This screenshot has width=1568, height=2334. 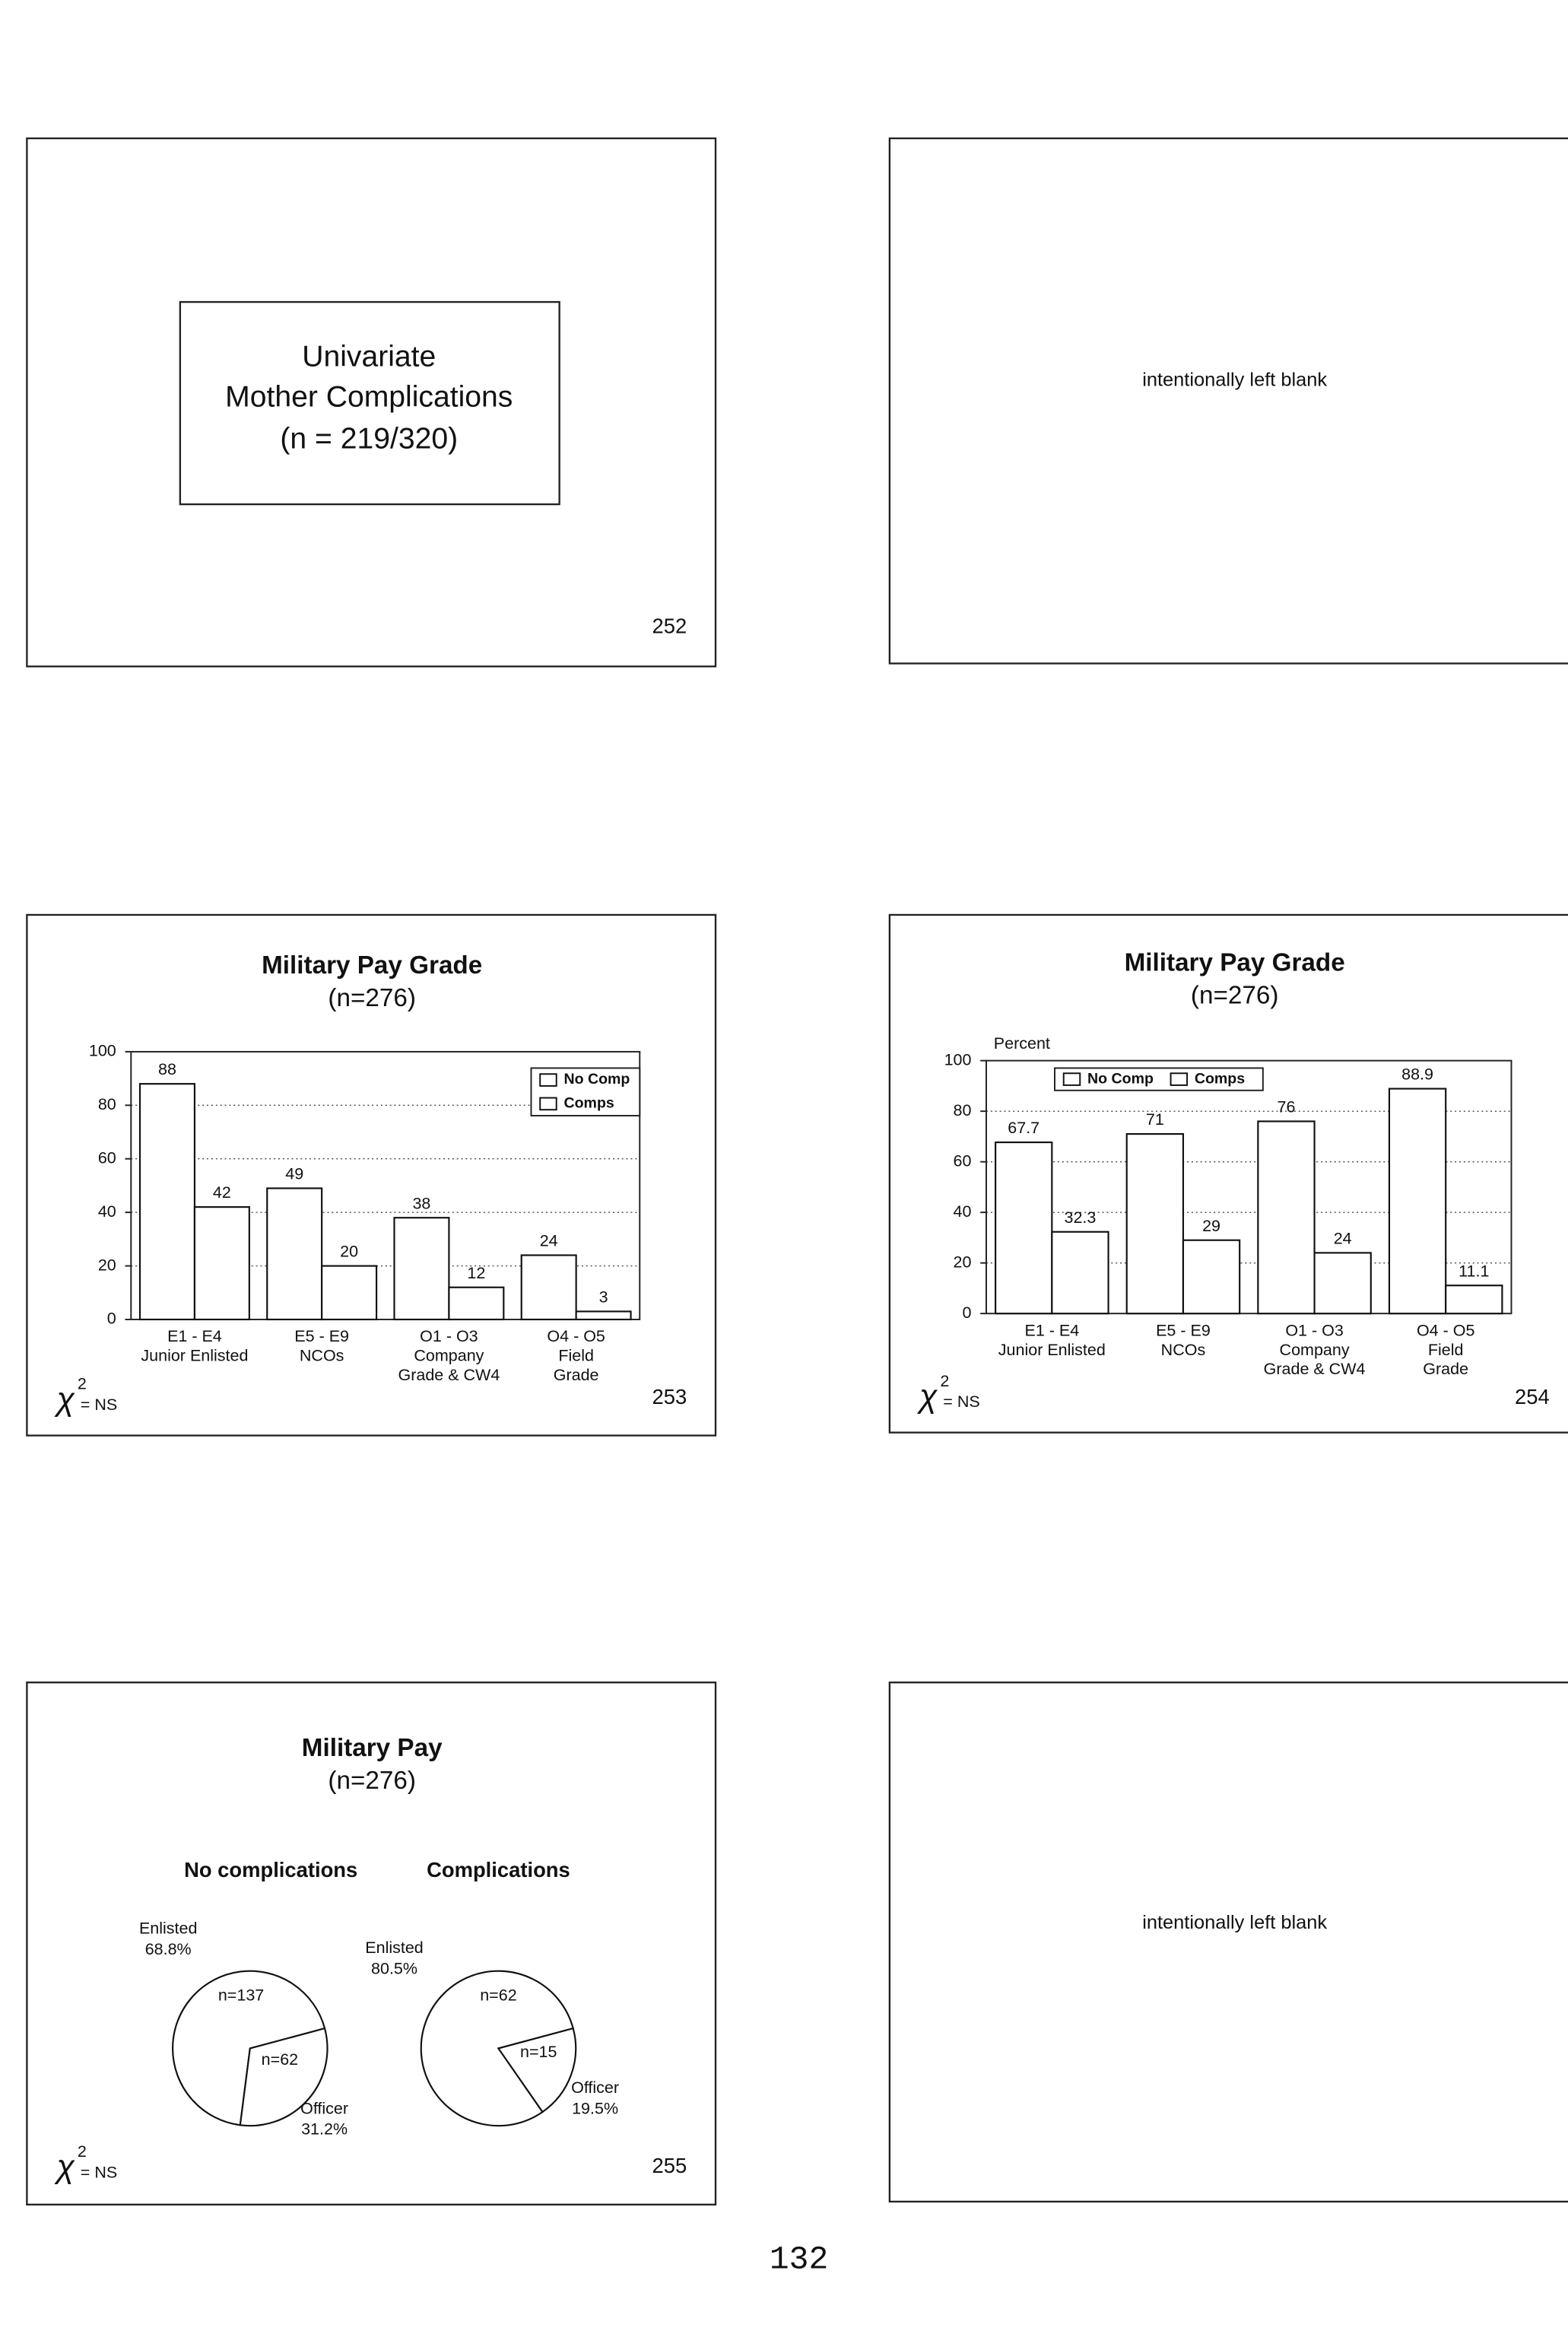 I want to click on title-box, so click(x=370, y=403).